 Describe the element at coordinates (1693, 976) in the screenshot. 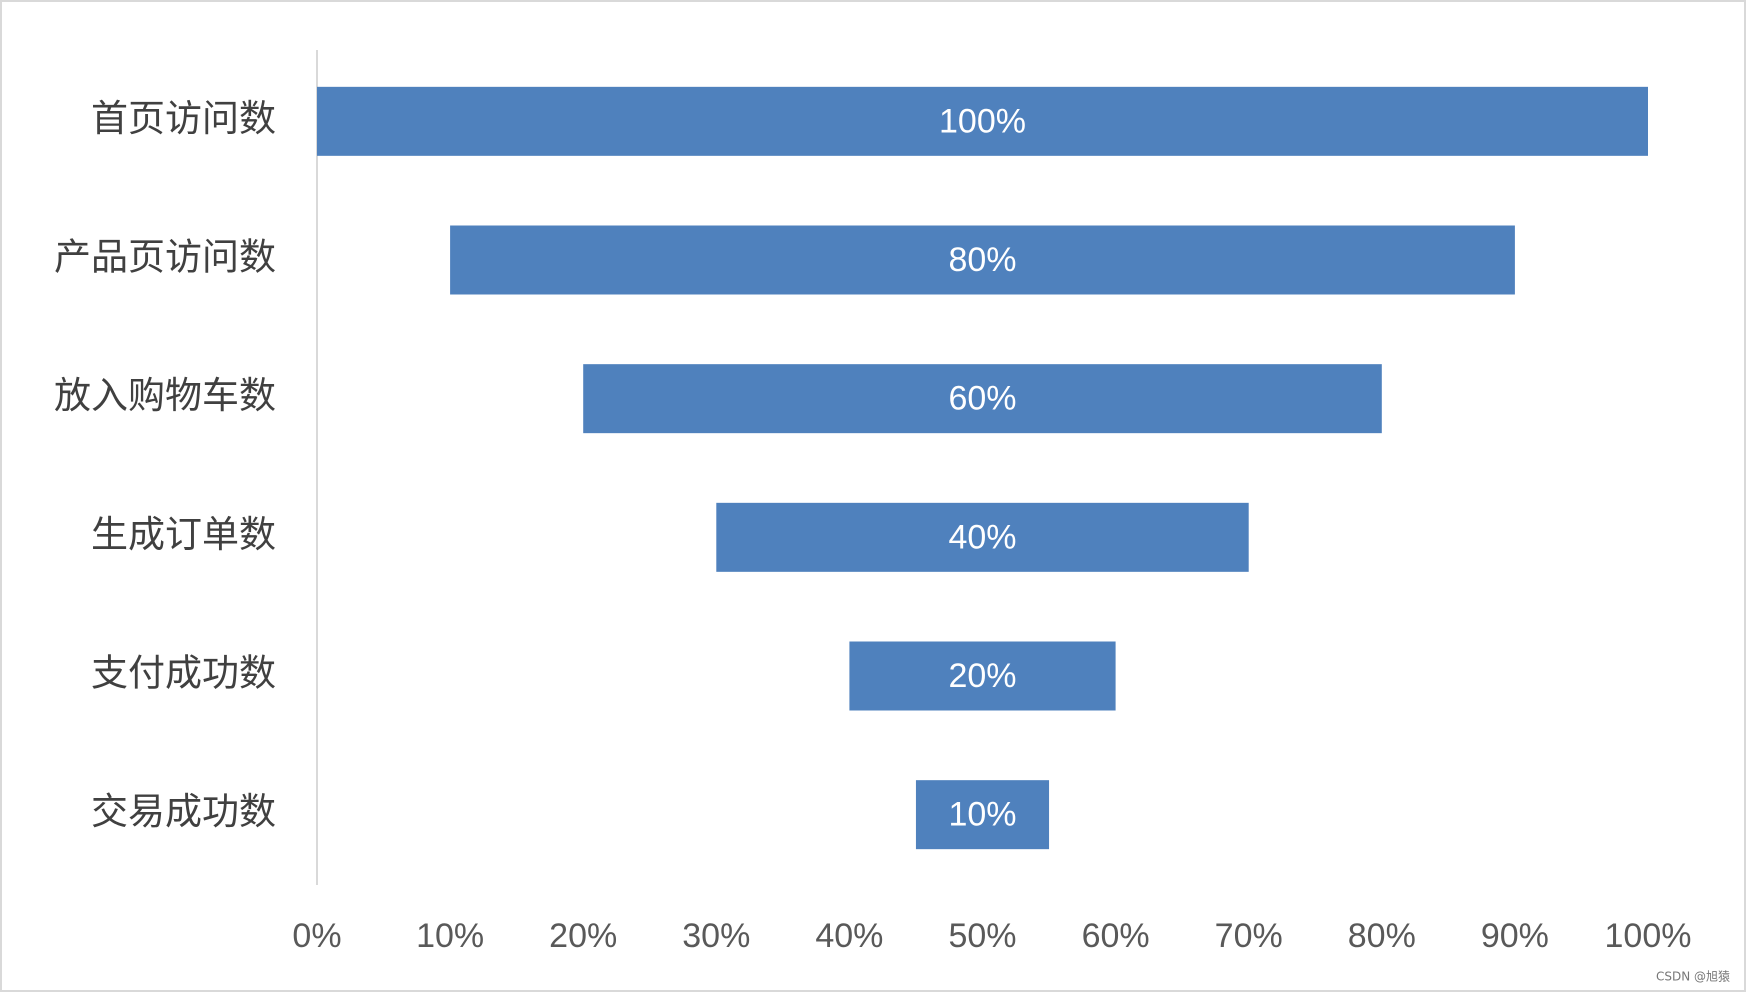

I see `watermark: CSDN @旭猿` at that location.